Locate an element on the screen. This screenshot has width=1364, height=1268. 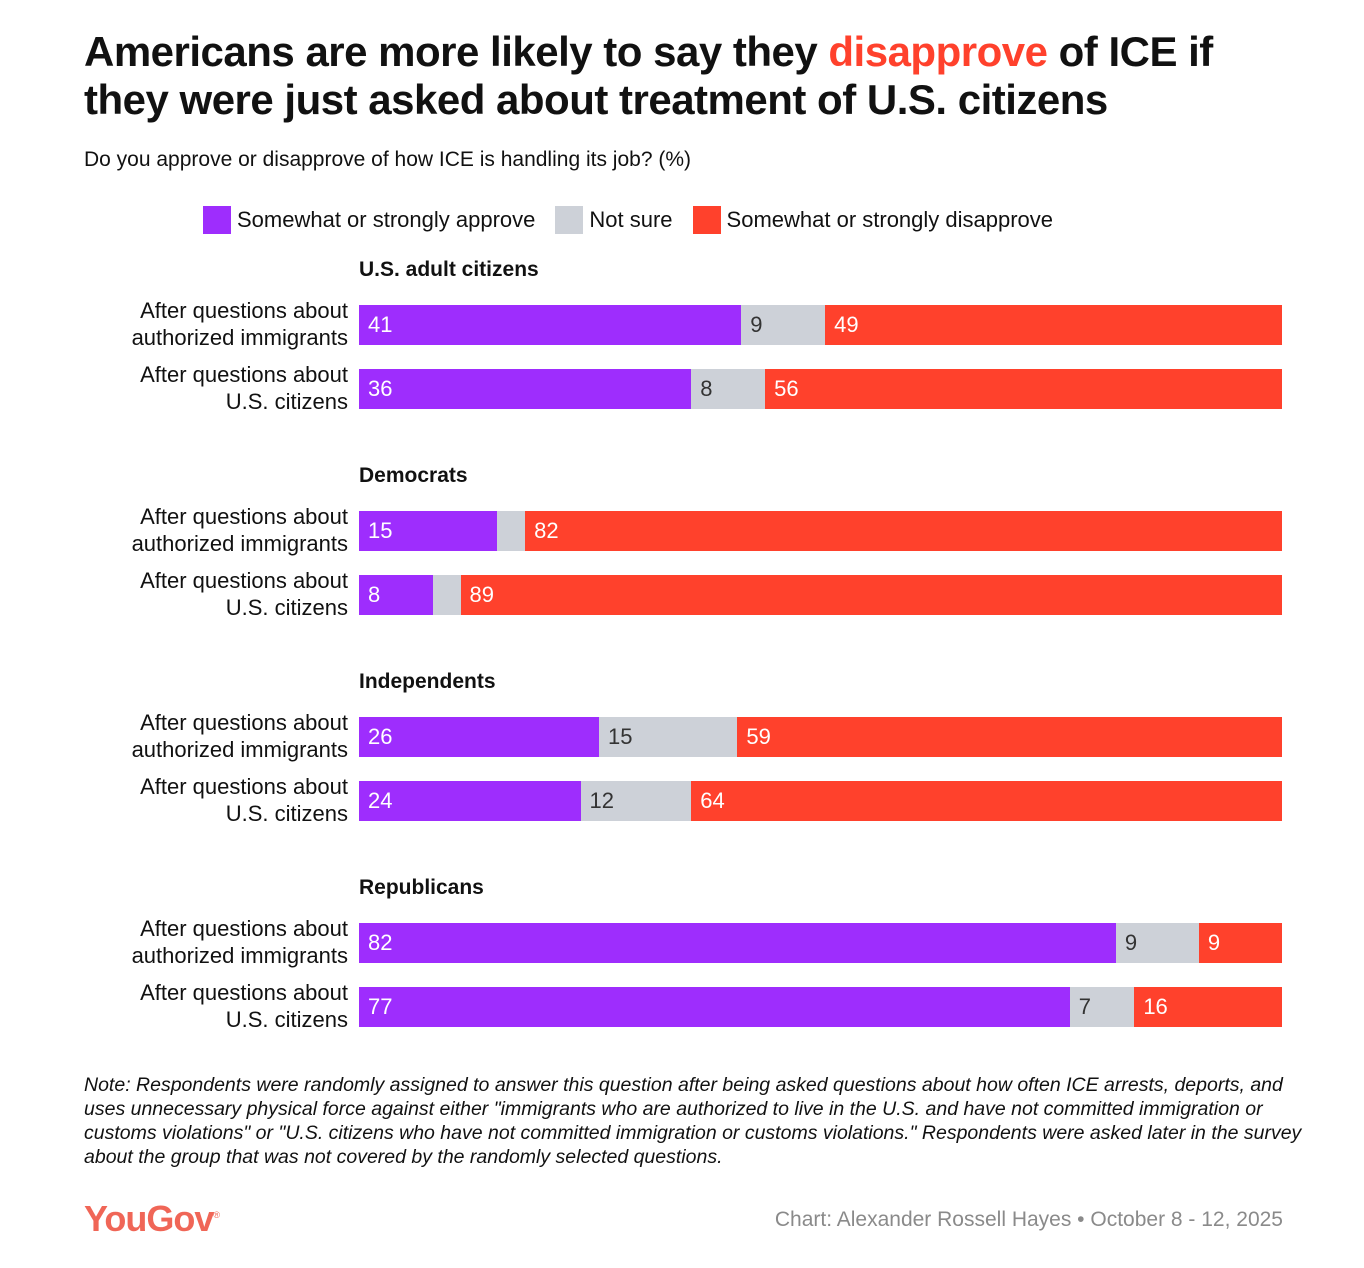
legend-label: Somewhat or strongly approve is located at coordinates (386, 219).